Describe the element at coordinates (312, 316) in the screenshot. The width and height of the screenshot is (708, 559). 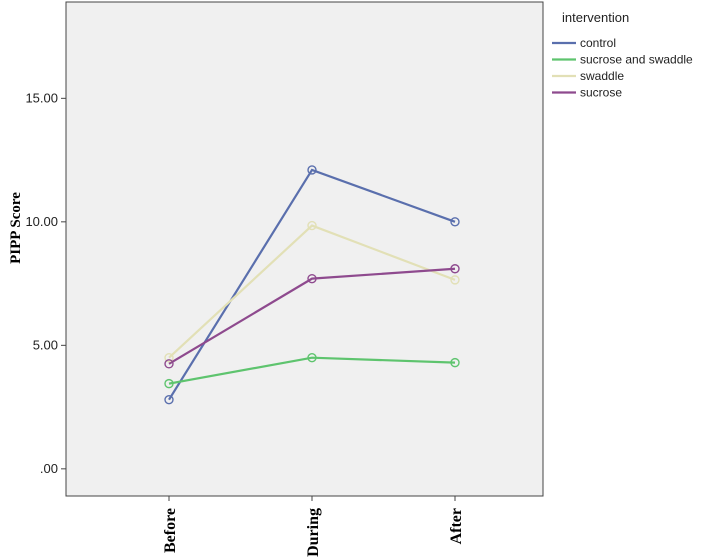
I see `series-line-sucrose` at that location.